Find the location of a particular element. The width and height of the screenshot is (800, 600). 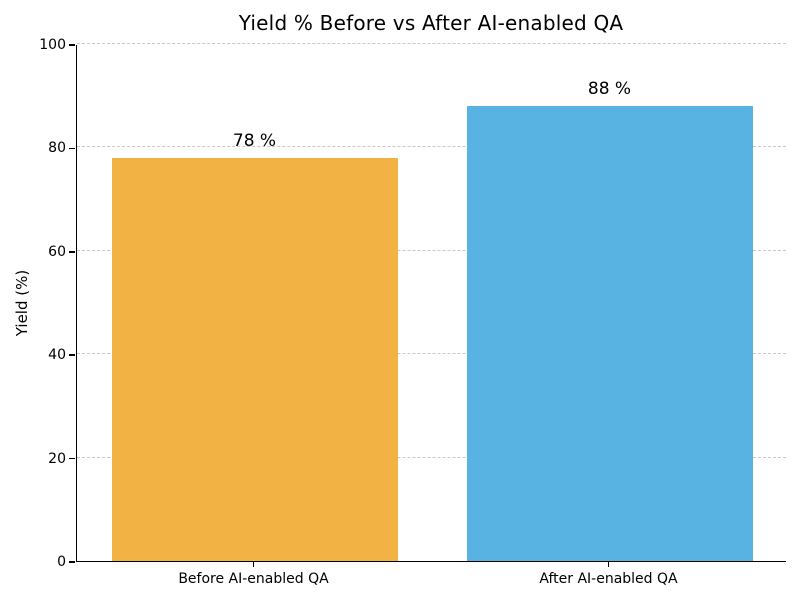

y-tick-label: 0 is located at coordinates (61, 562).